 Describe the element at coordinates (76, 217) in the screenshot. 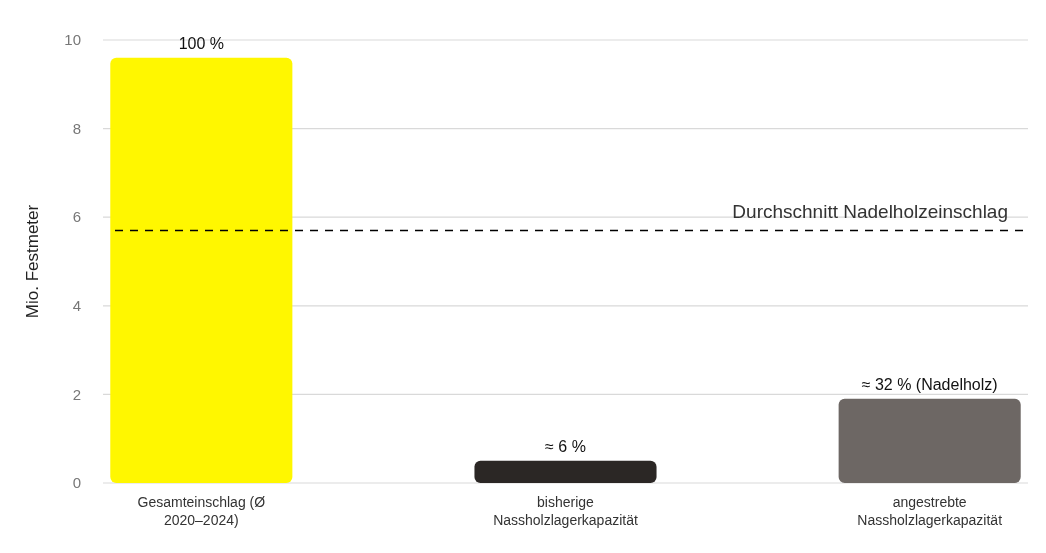

I see `y-tick-label: 6` at that location.